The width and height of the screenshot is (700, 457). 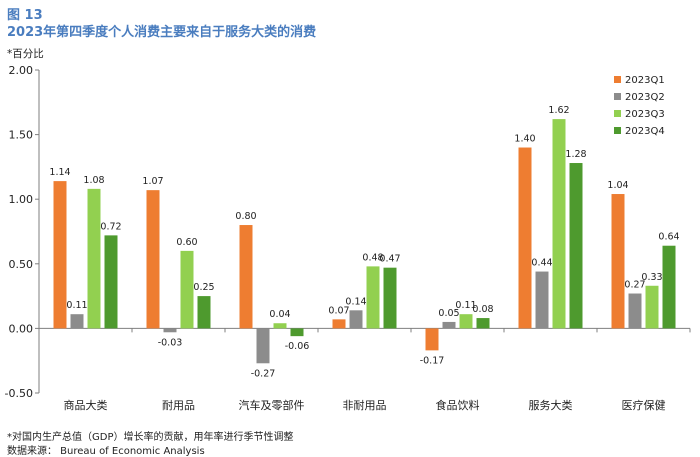 What do you see at coordinates (110, 226) in the screenshot?
I see `data-label: 0.72` at bounding box center [110, 226].